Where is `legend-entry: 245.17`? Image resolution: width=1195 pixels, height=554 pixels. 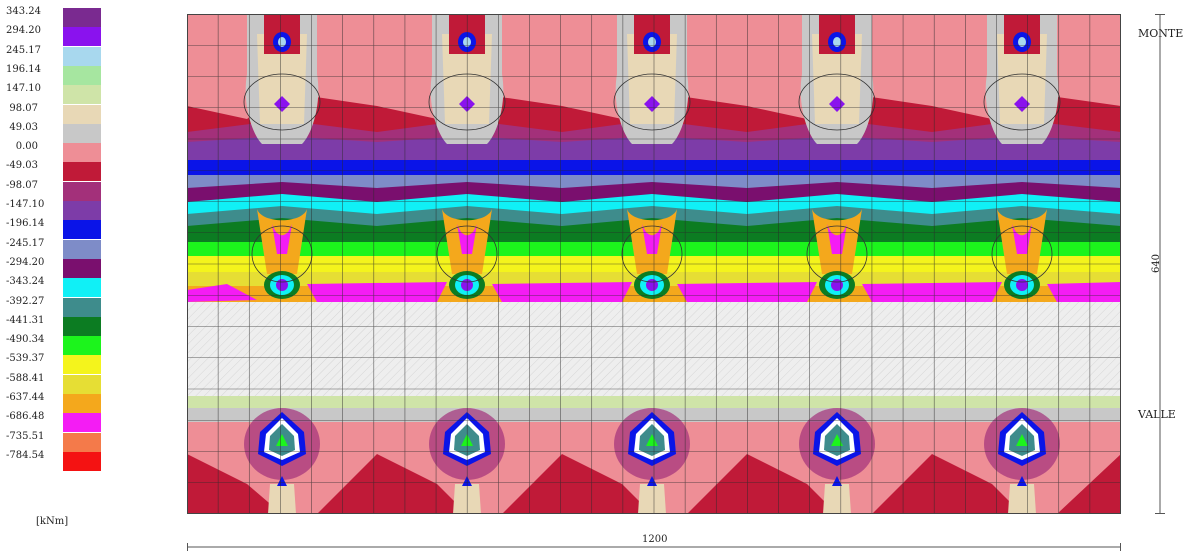
legend-entry: 245.17 is located at coordinates (55, 55).